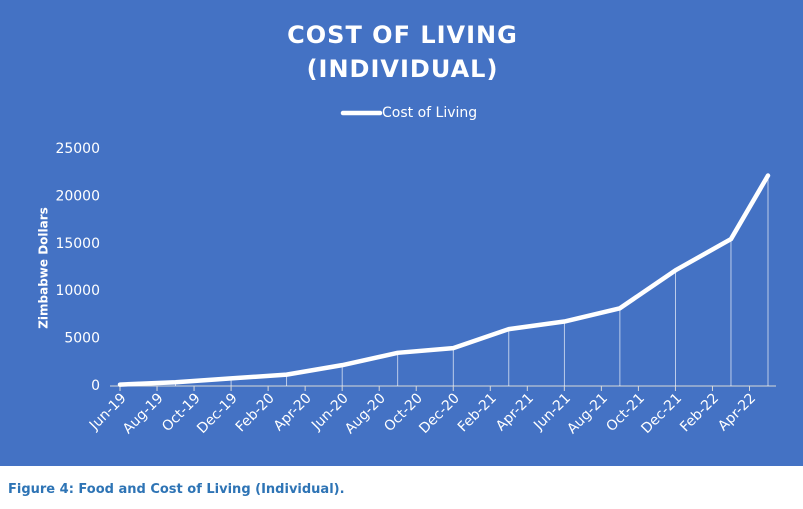 Image resolution: width=803 pixels, height=509 pixels. I want to click on y-tick-label: 10000, so click(77, 291).